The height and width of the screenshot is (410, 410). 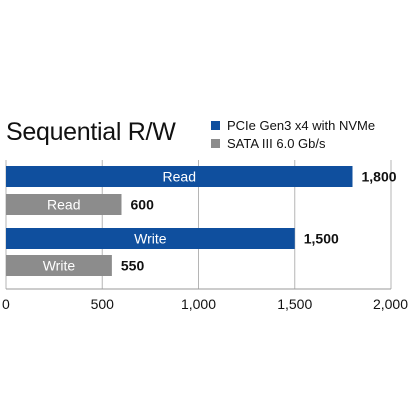 I want to click on x-tick-label: 1,000, so click(x=198, y=304).